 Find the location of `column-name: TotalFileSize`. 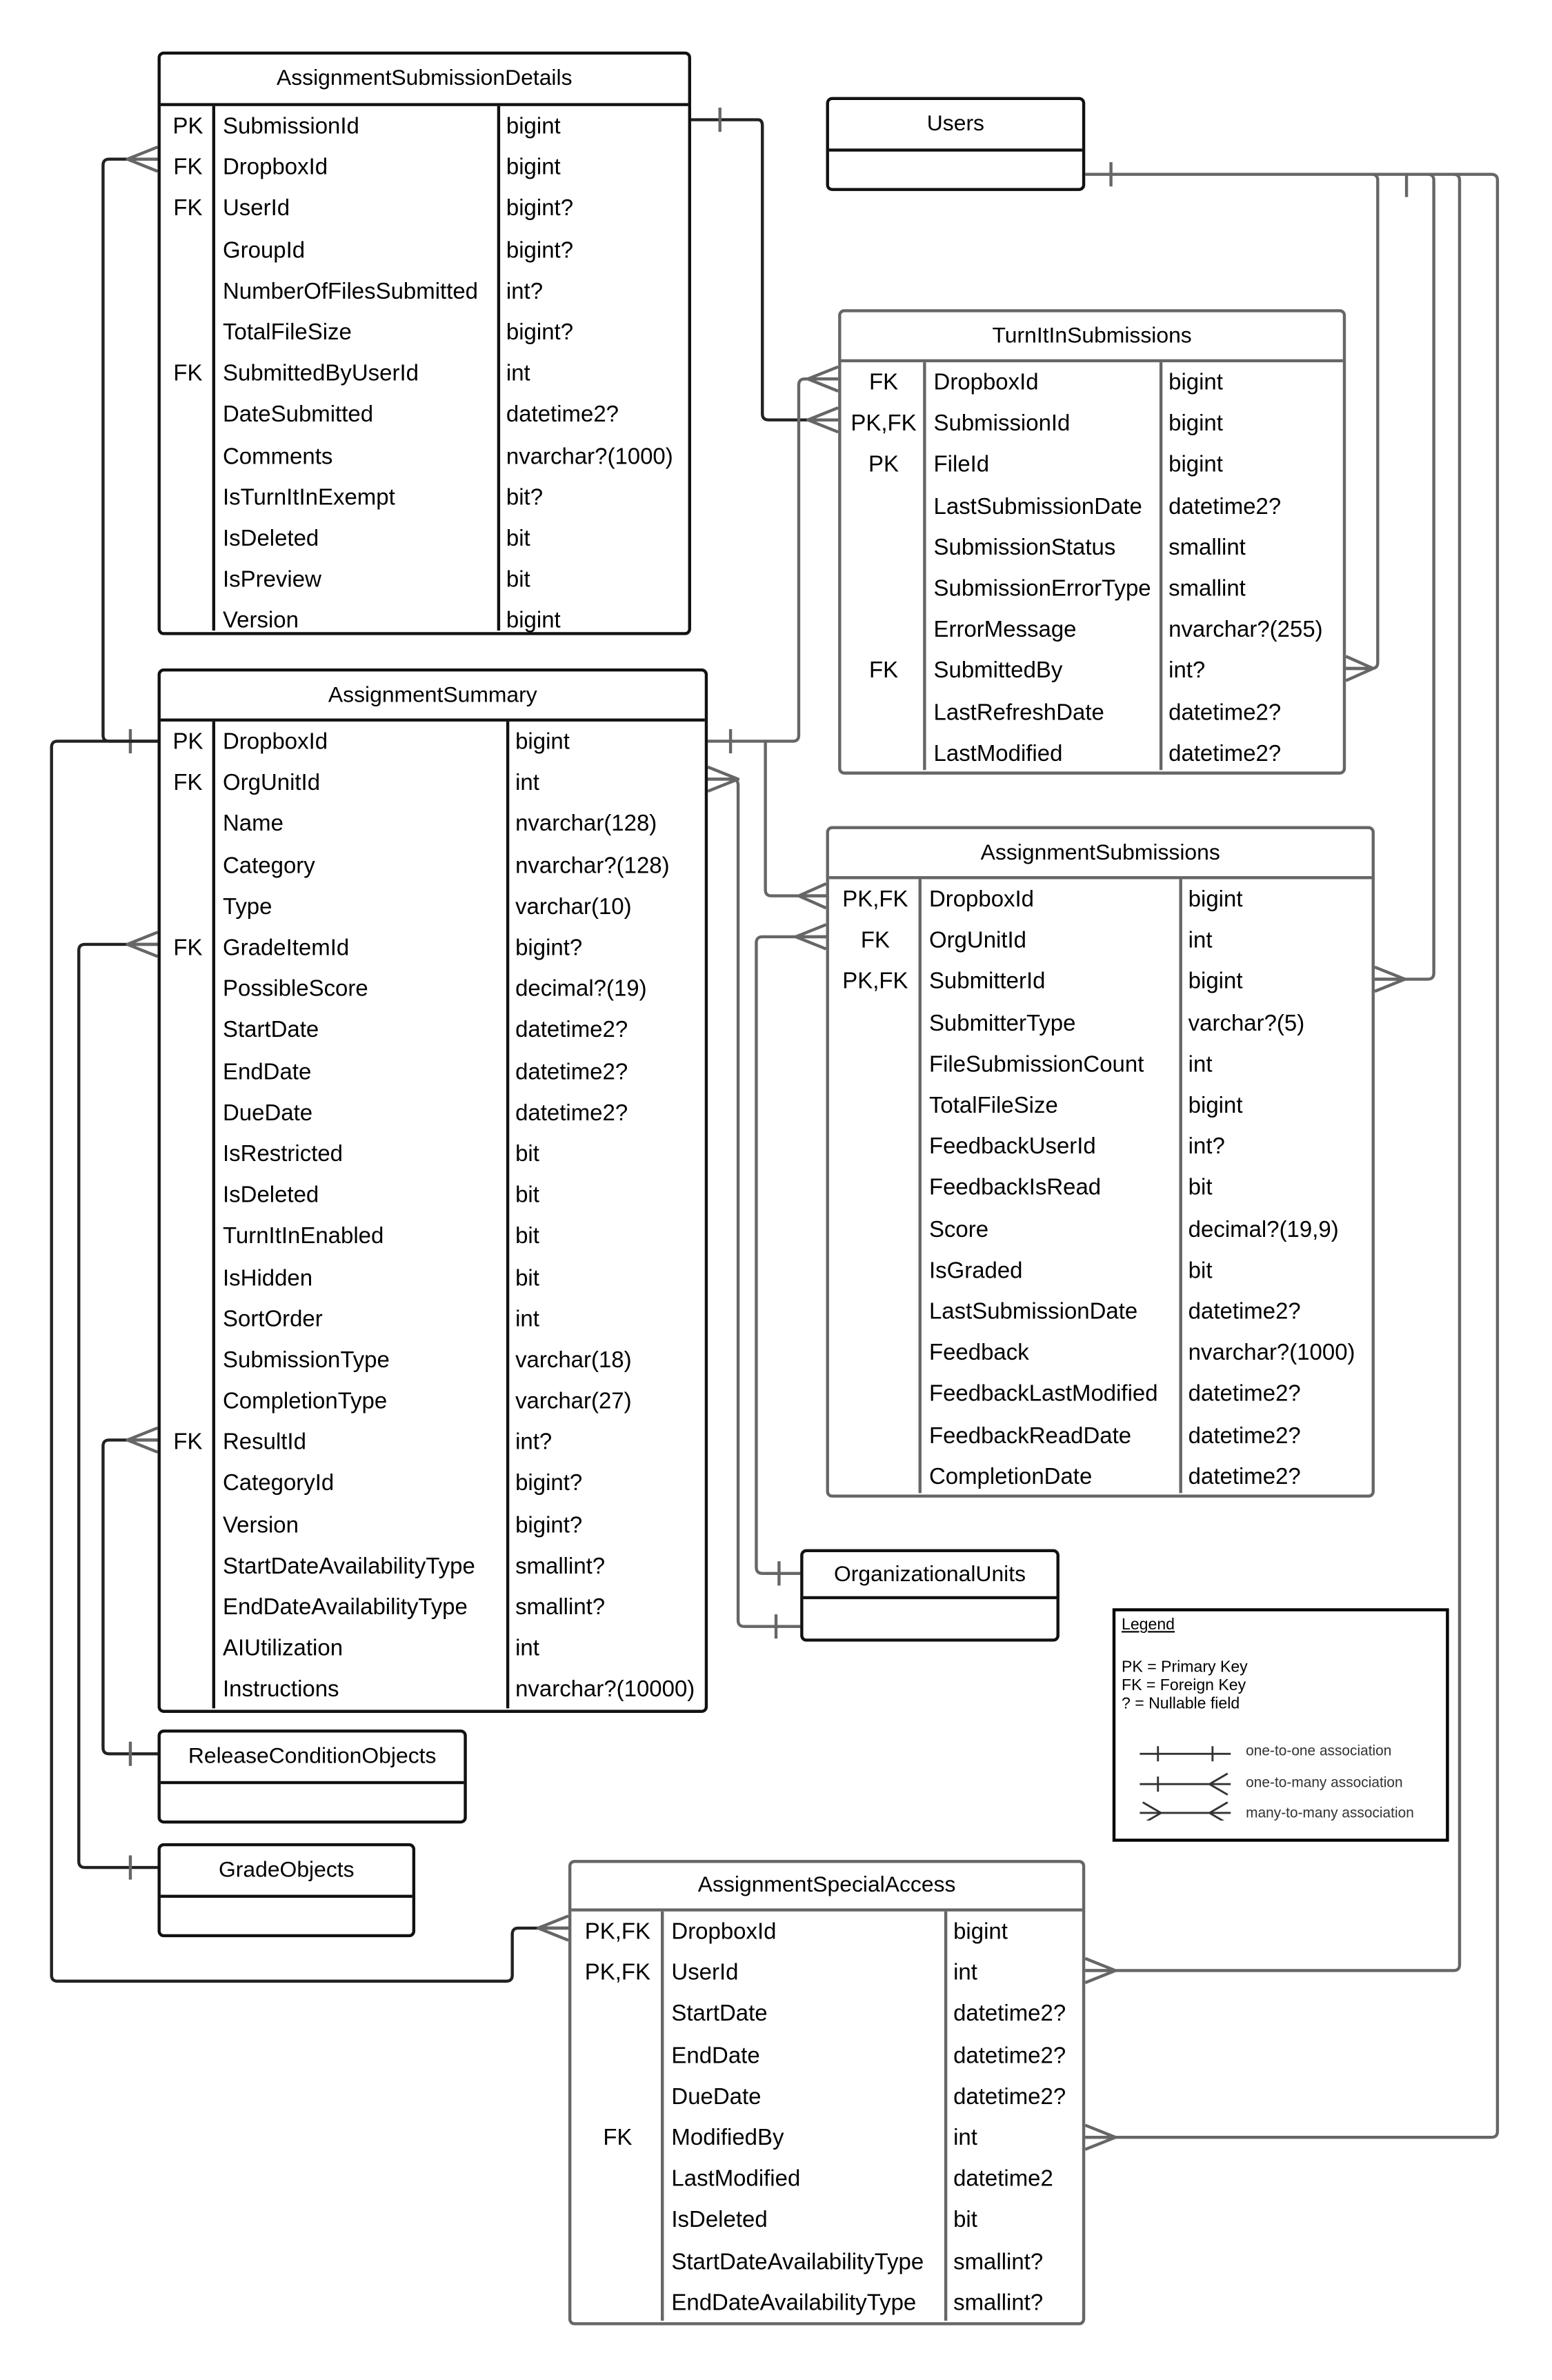

column-name: TotalFileSize is located at coordinates (993, 1106).